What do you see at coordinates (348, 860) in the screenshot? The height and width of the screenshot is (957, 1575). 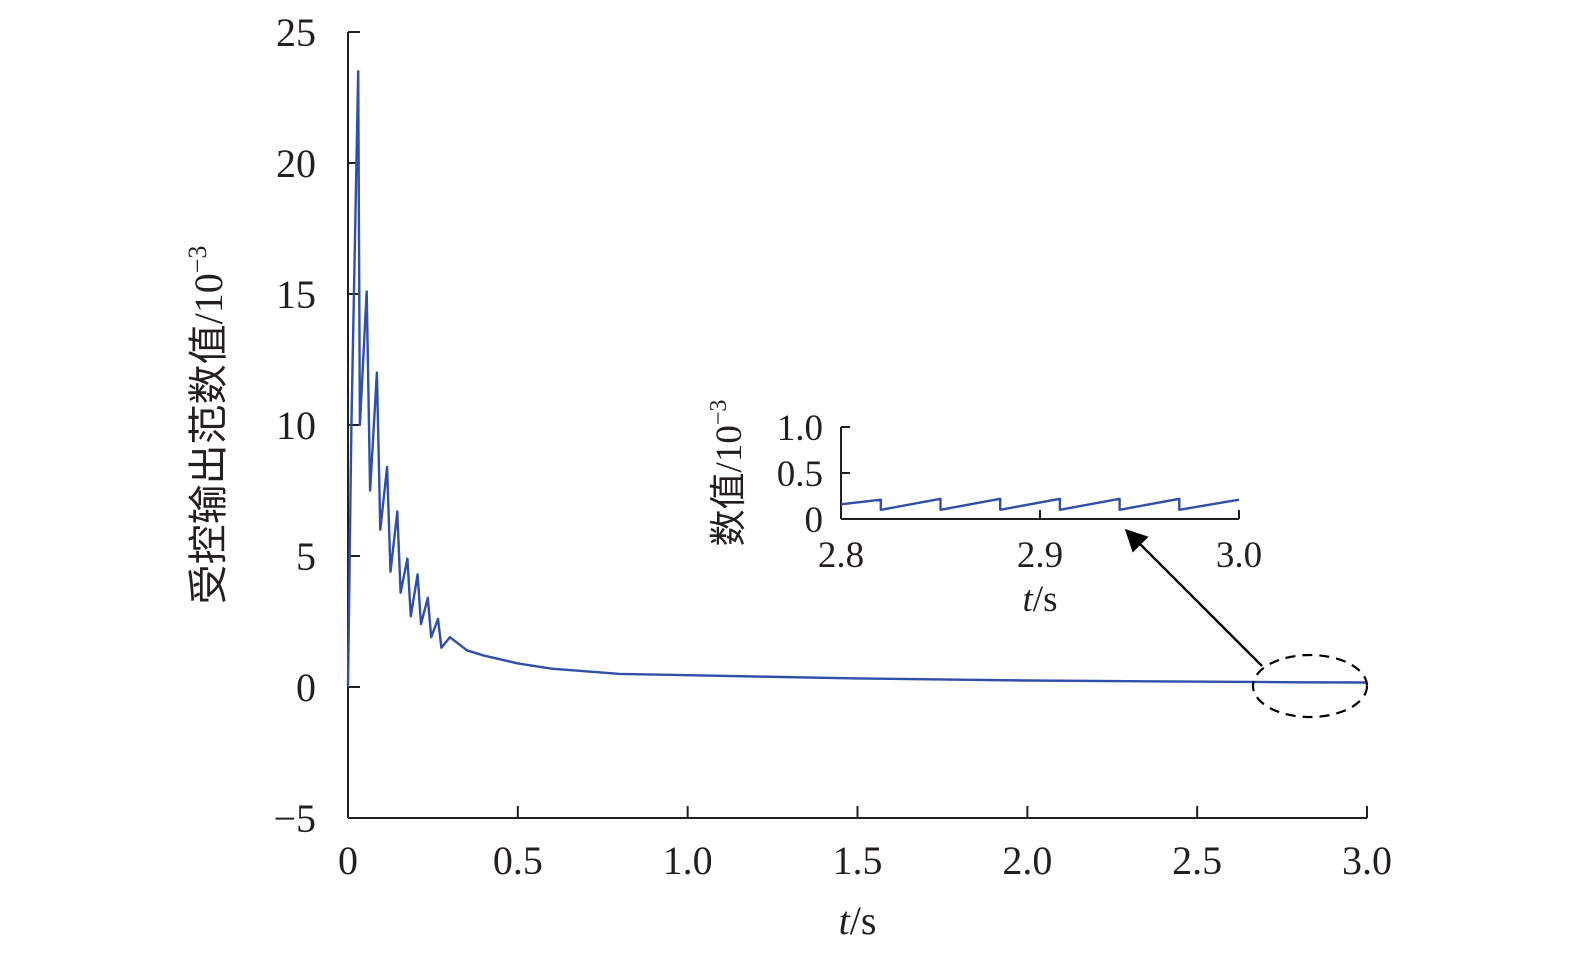 I see `x-tick-label: 0` at bounding box center [348, 860].